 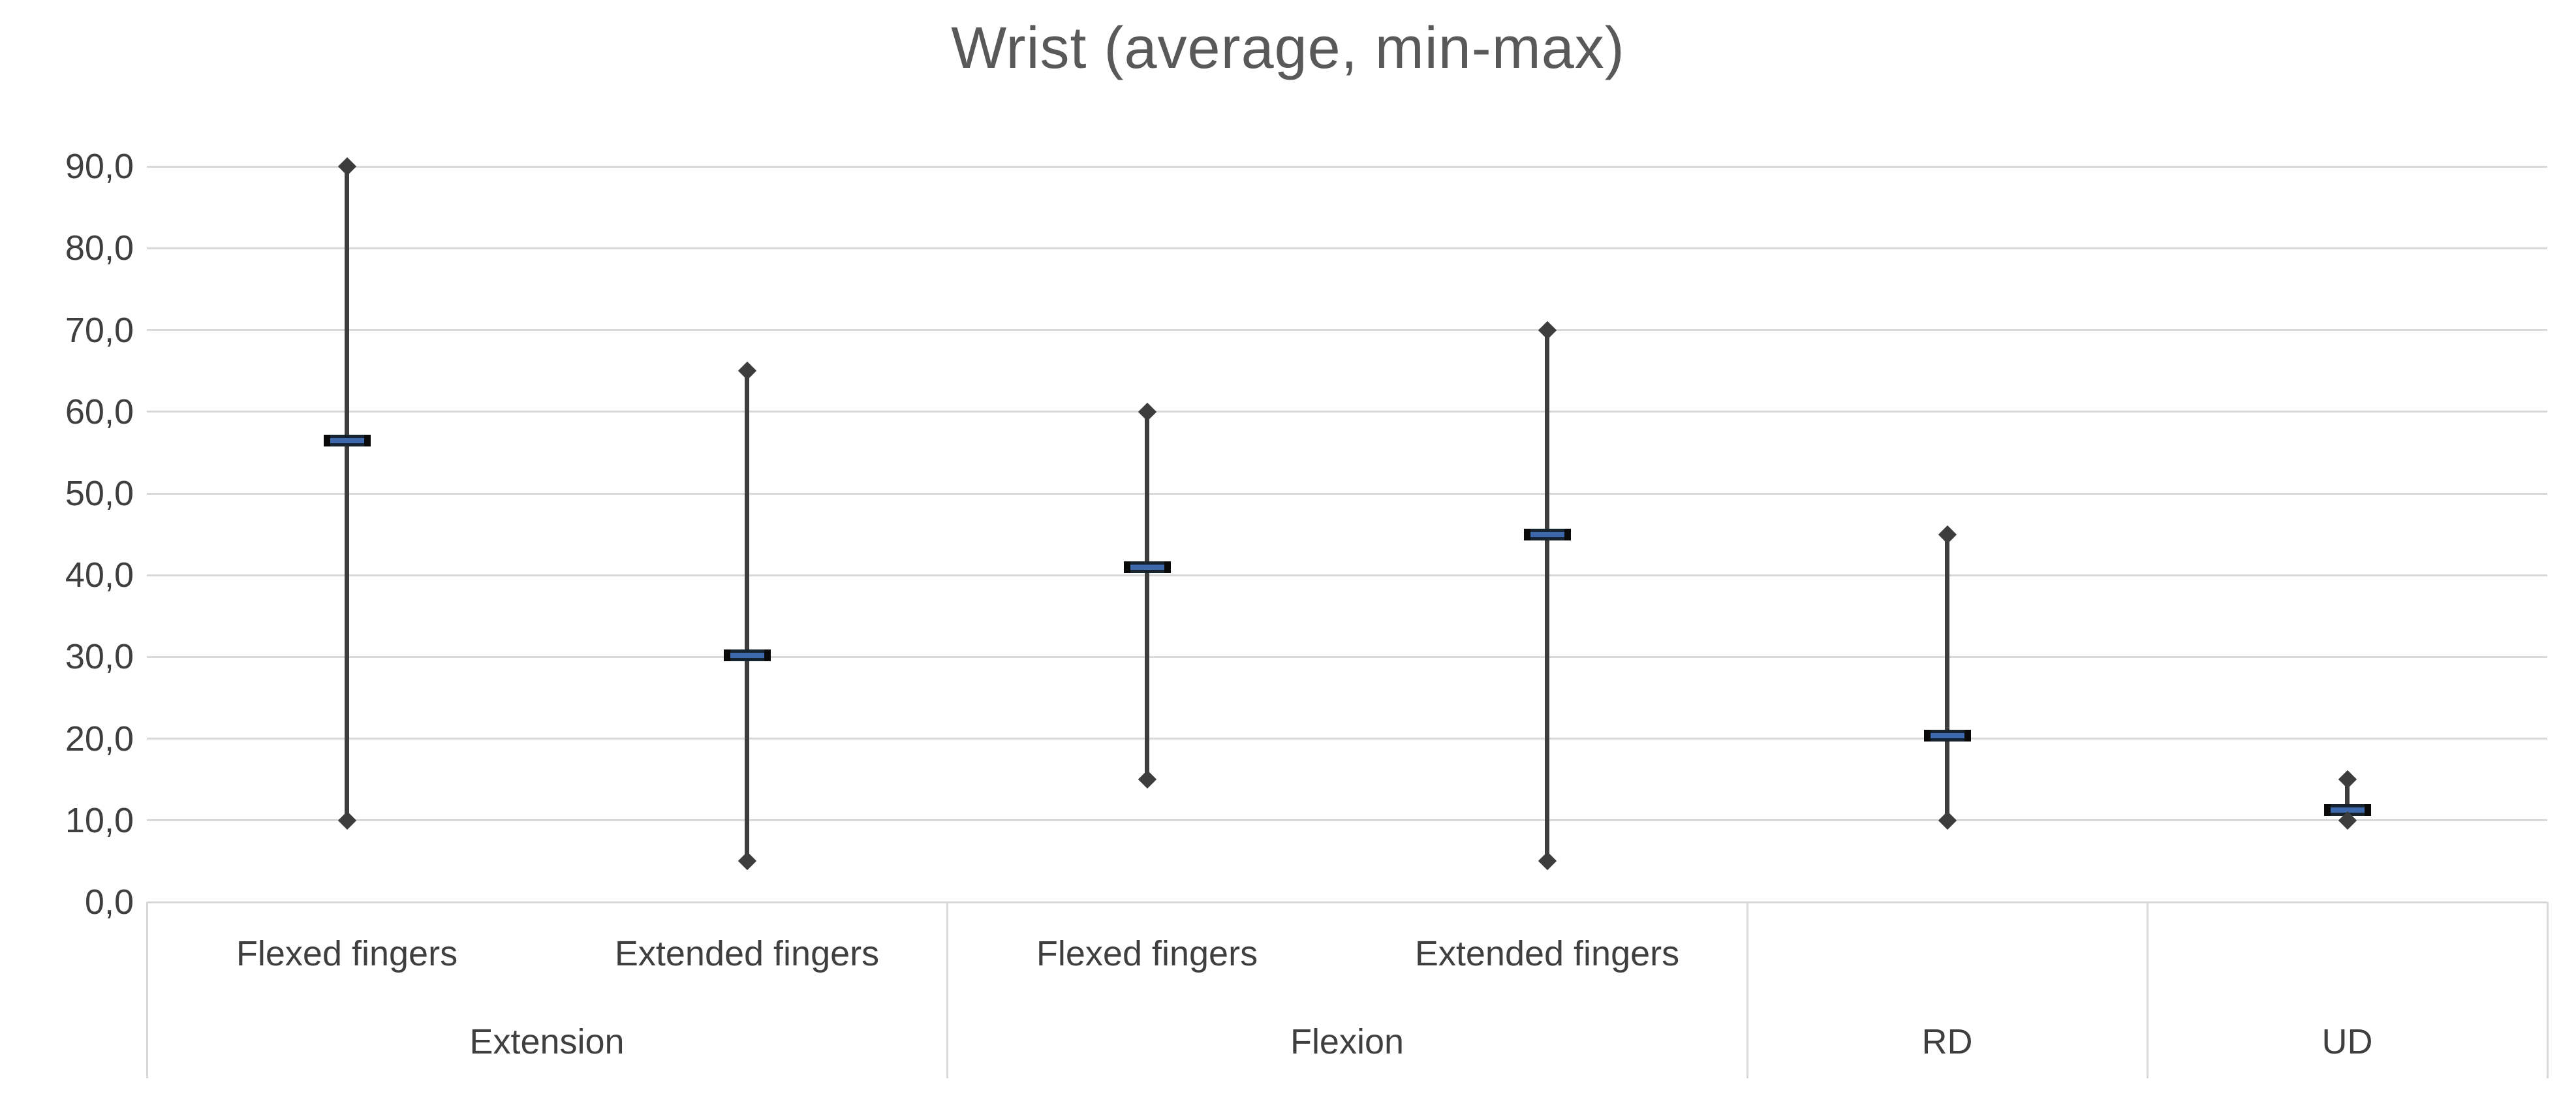 I want to click on y-tick-label: 80,0, so click(x=100, y=248).